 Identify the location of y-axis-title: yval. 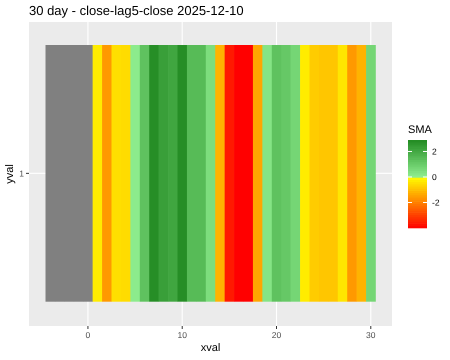
(10, 174).